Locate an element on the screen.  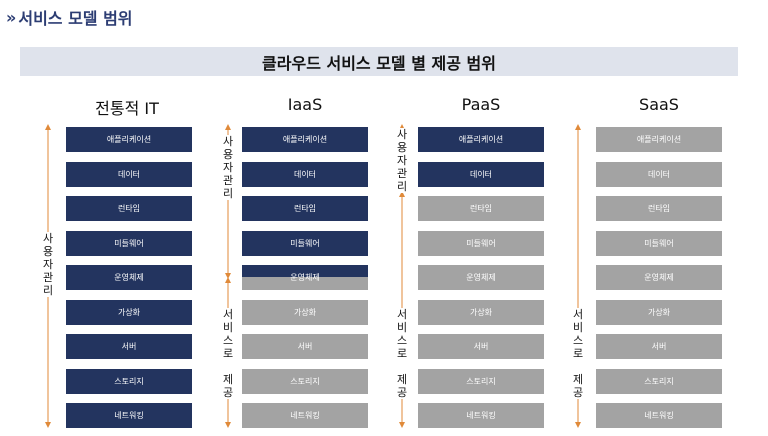
stack-block-iaas-6: 가상화 is located at coordinates (305, 312).